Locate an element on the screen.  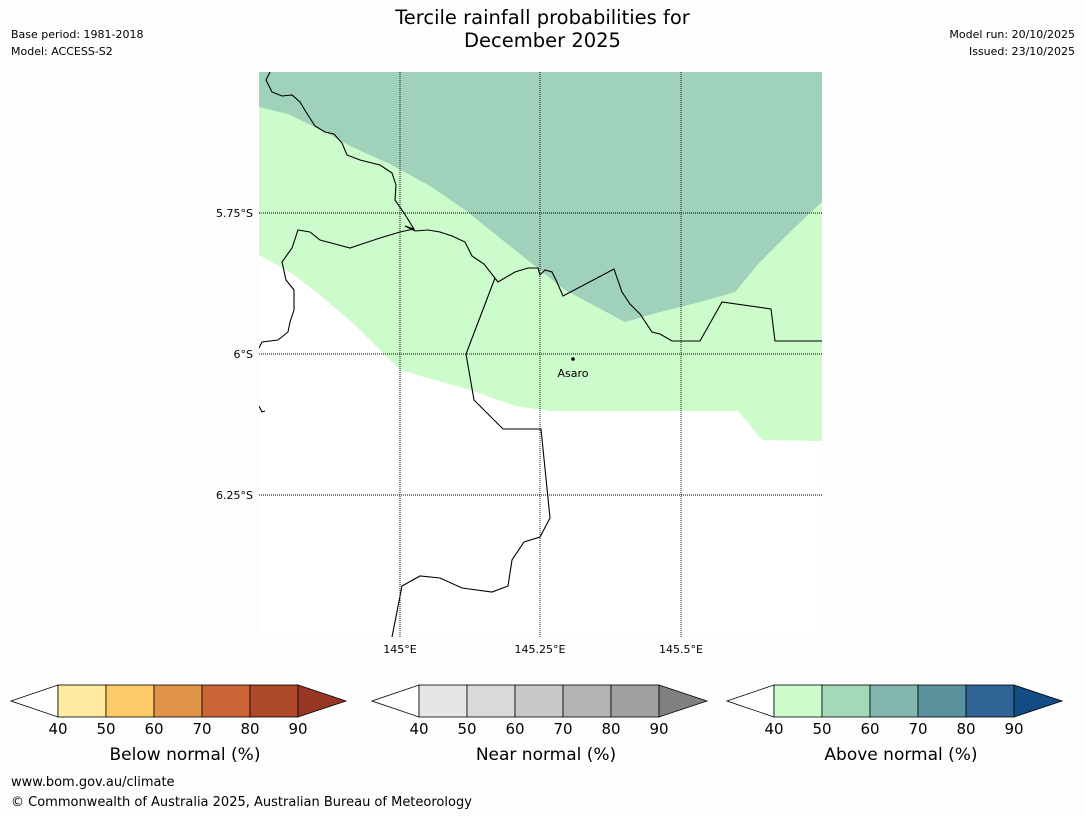
model-name: Model: ACCESS-S2 is located at coordinates (62, 51).